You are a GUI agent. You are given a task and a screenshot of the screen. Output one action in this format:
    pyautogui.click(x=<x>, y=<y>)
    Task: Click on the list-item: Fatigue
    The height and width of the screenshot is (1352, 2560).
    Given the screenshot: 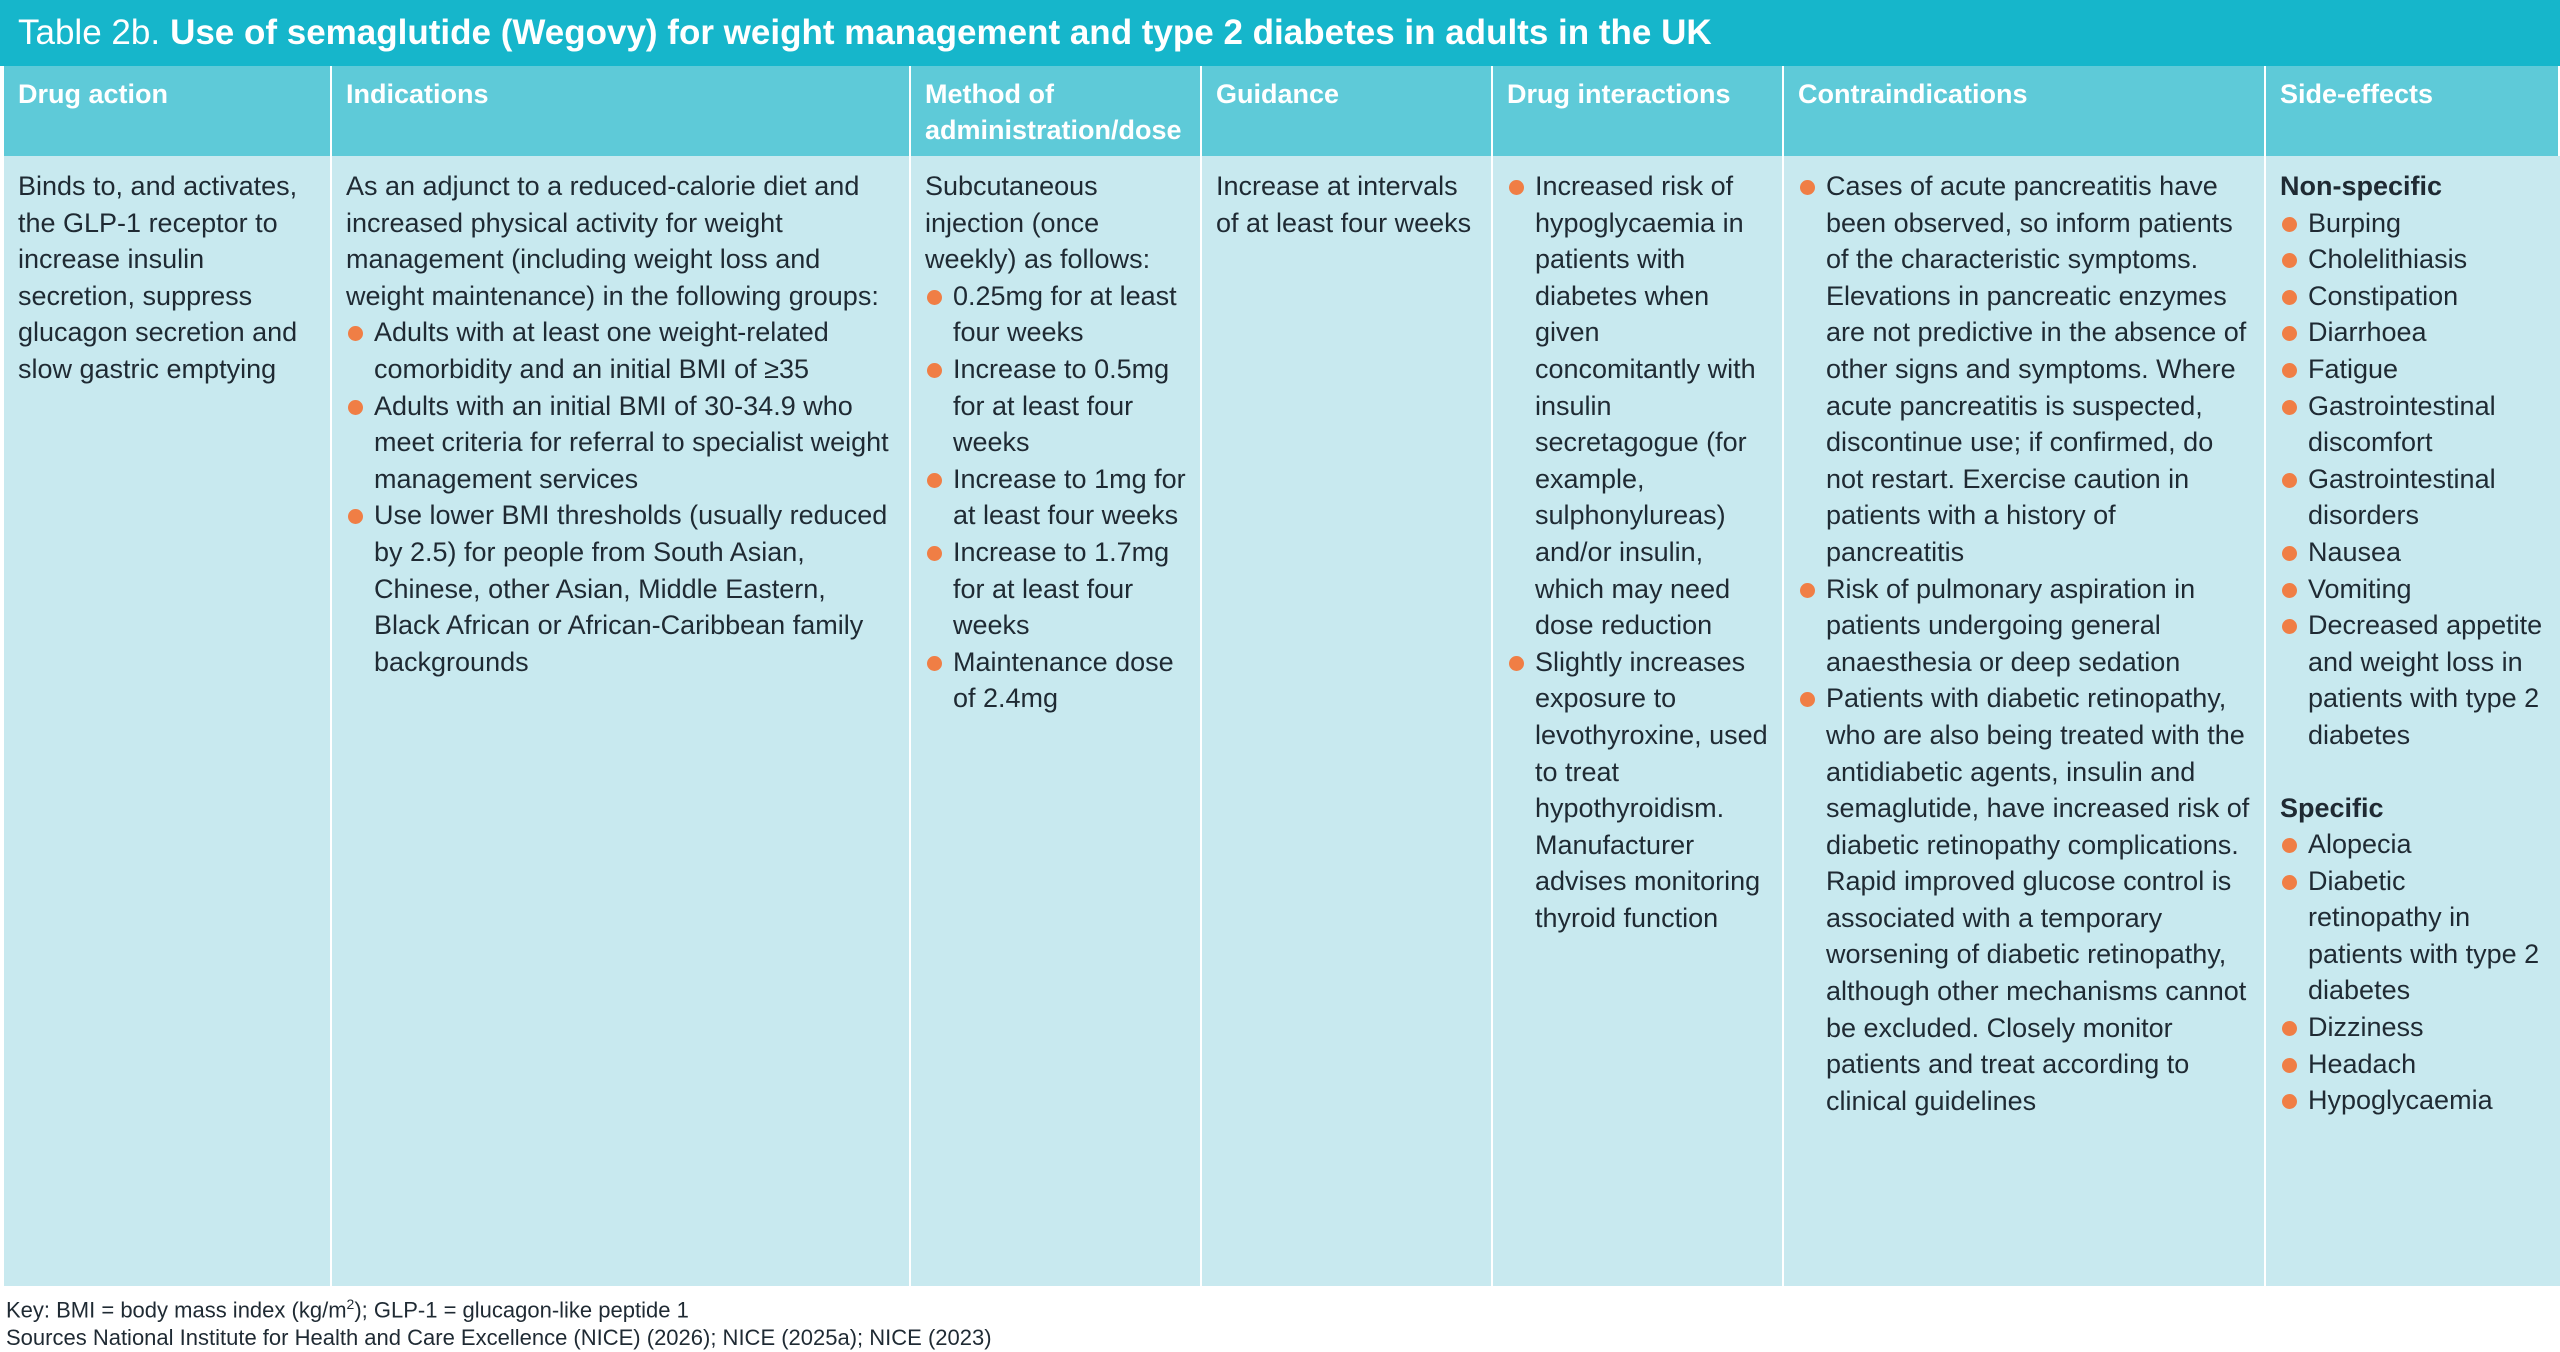 What is the action you would take?
    pyautogui.click(x=2413, y=369)
    